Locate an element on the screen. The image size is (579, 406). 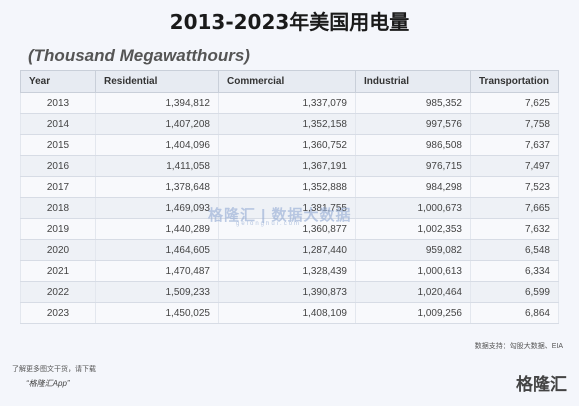
cell-industrial: 1,009,256 is located at coordinates (413, 313).